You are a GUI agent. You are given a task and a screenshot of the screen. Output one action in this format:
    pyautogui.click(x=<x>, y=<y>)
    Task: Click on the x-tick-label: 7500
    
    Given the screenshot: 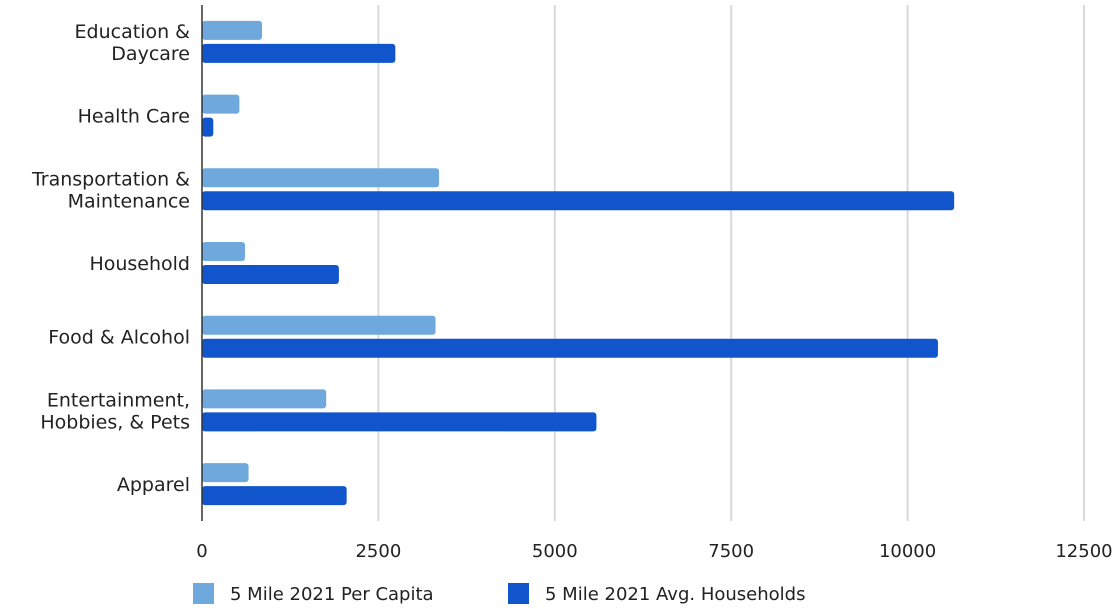 What is the action you would take?
    pyautogui.click(x=731, y=551)
    